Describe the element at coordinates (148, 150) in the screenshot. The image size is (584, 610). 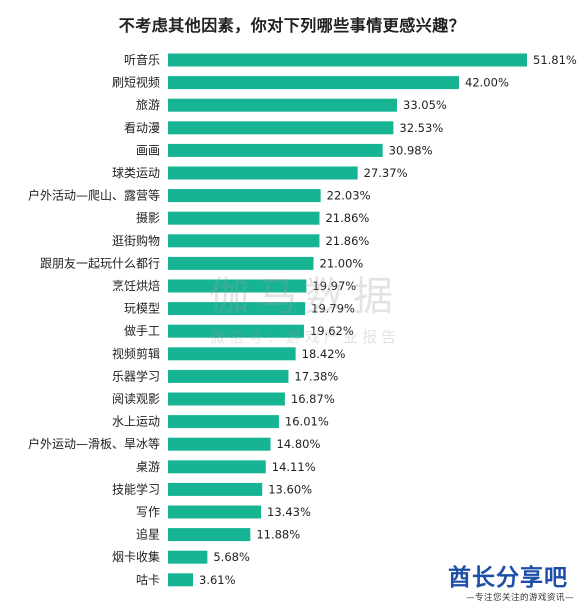
I see `category-label: 画画` at that location.